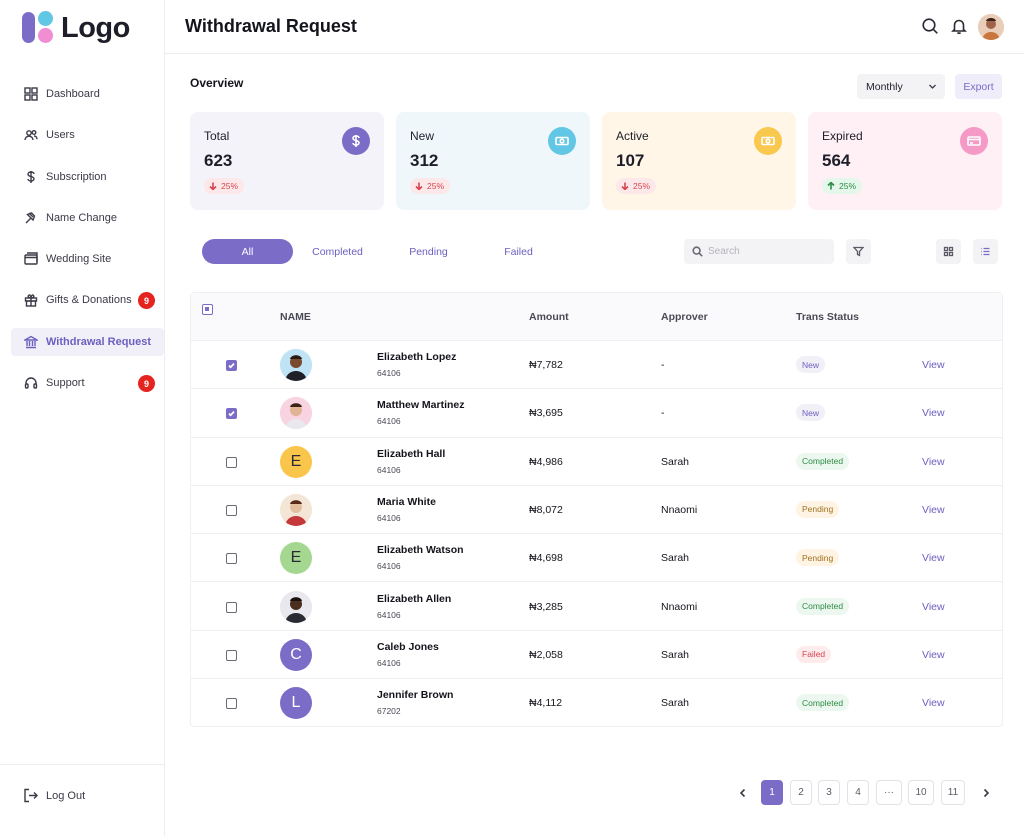 This screenshot has width=1024, height=836. What do you see at coordinates (663, 413) in the screenshot?
I see `approver: -` at bounding box center [663, 413].